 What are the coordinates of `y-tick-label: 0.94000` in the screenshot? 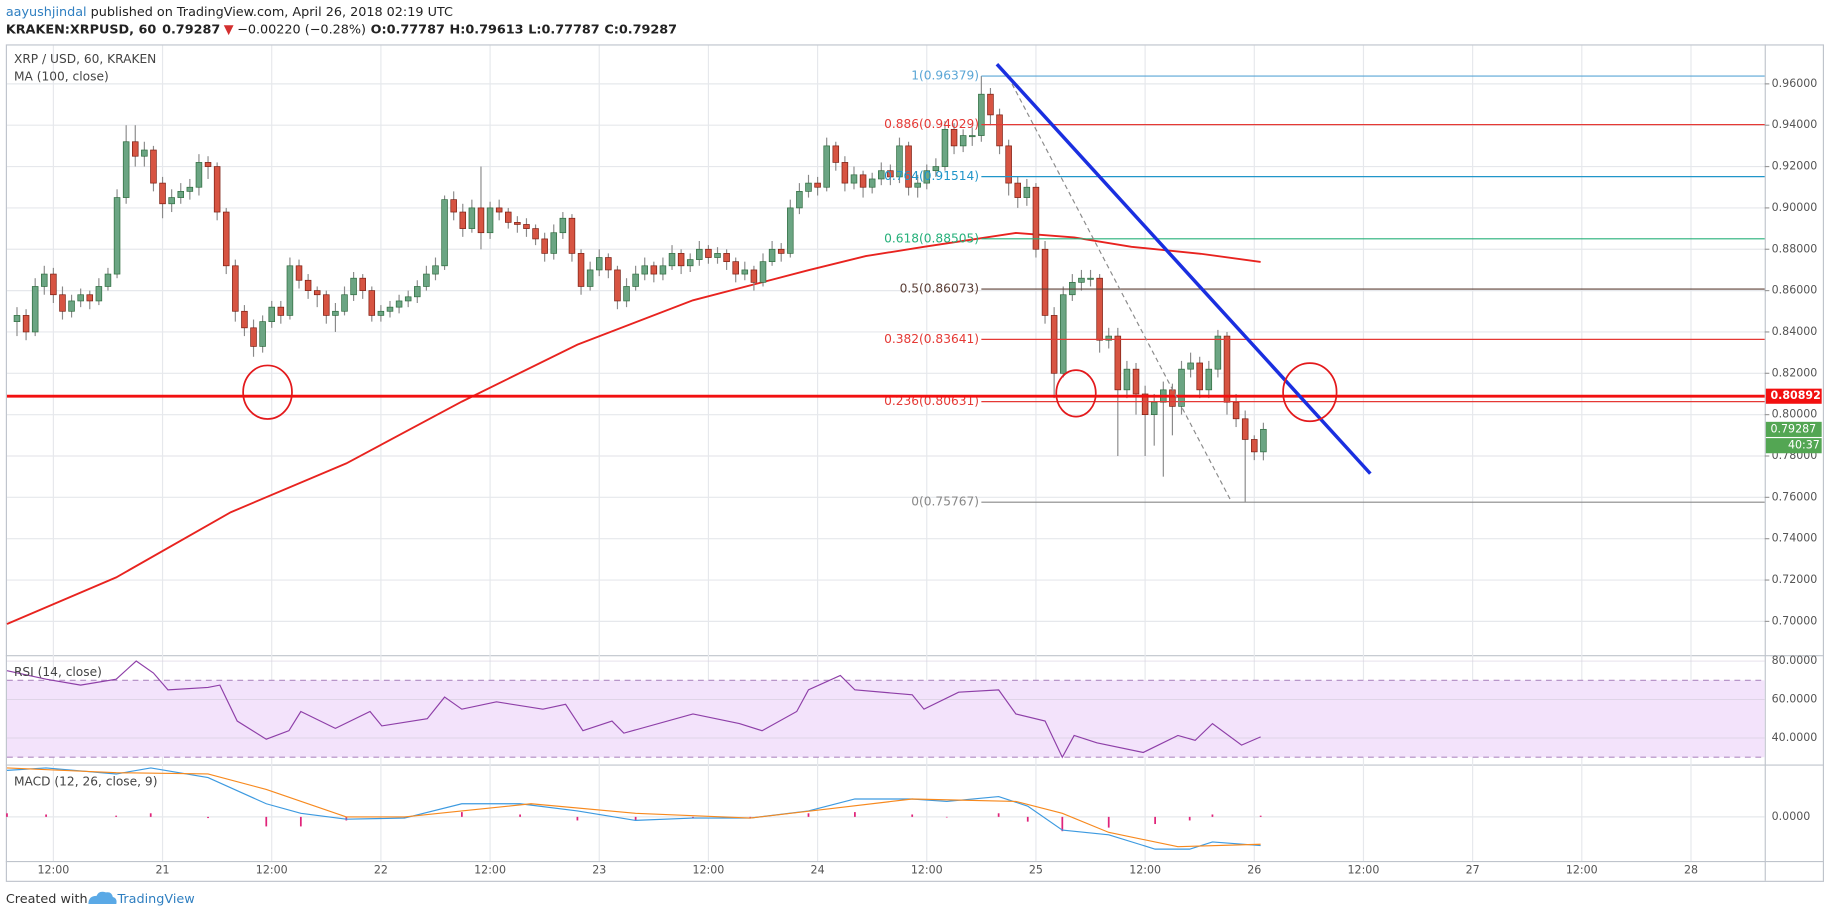 It's located at (1795, 124).